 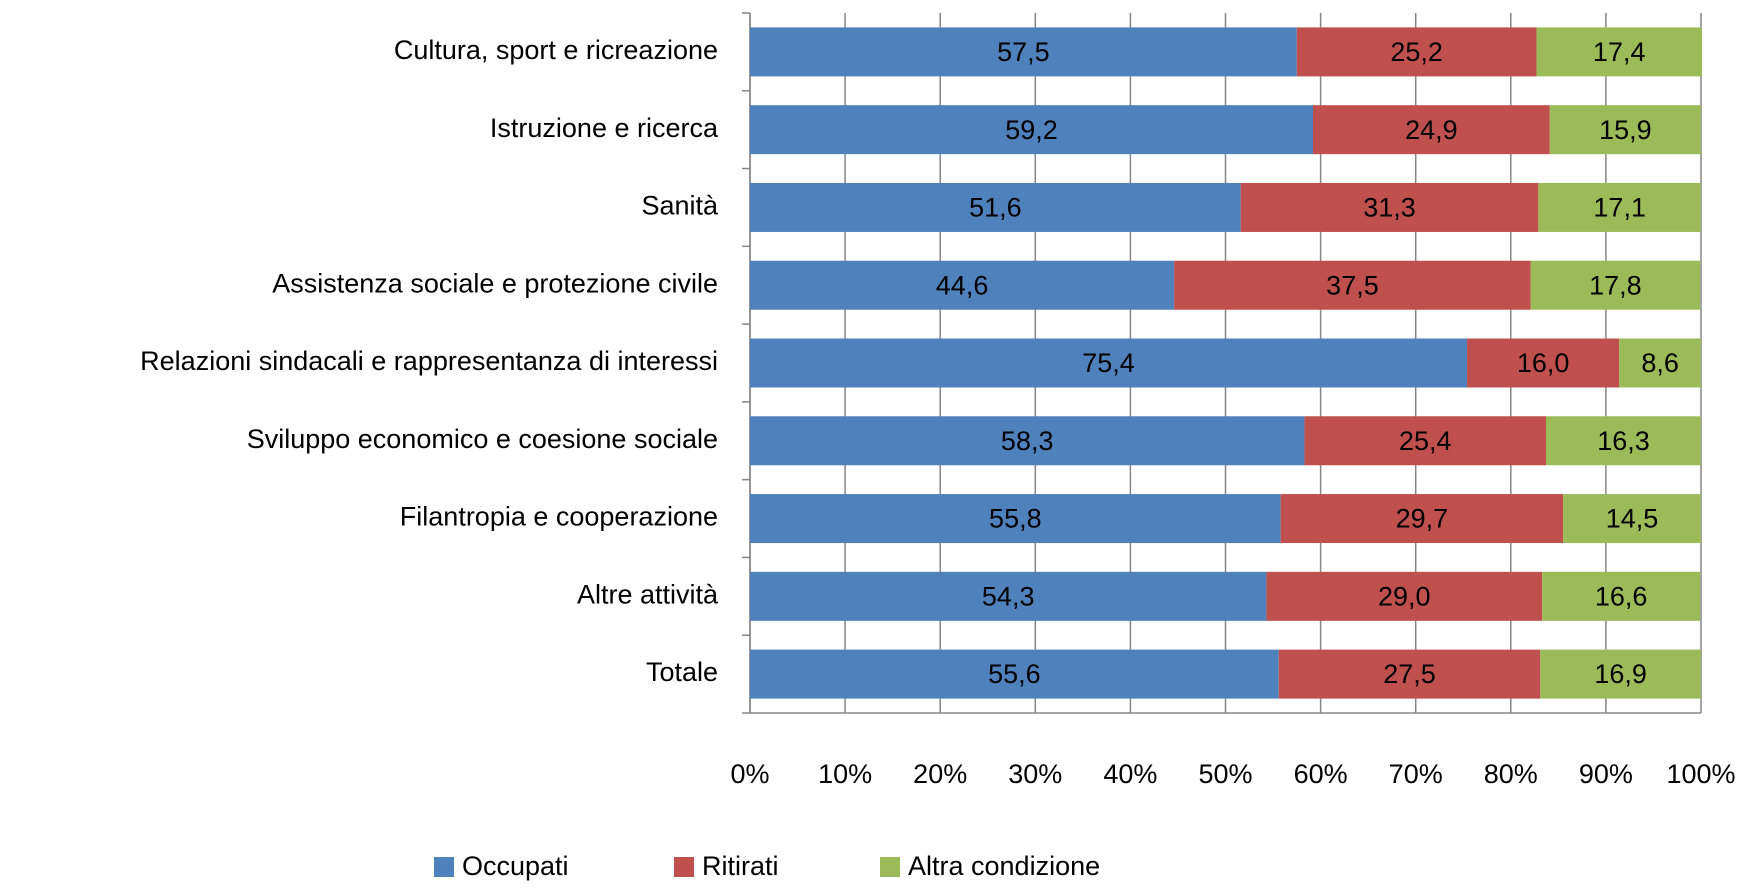 What do you see at coordinates (749, 774) in the screenshot?
I see `x-tick-label: 0%` at bounding box center [749, 774].